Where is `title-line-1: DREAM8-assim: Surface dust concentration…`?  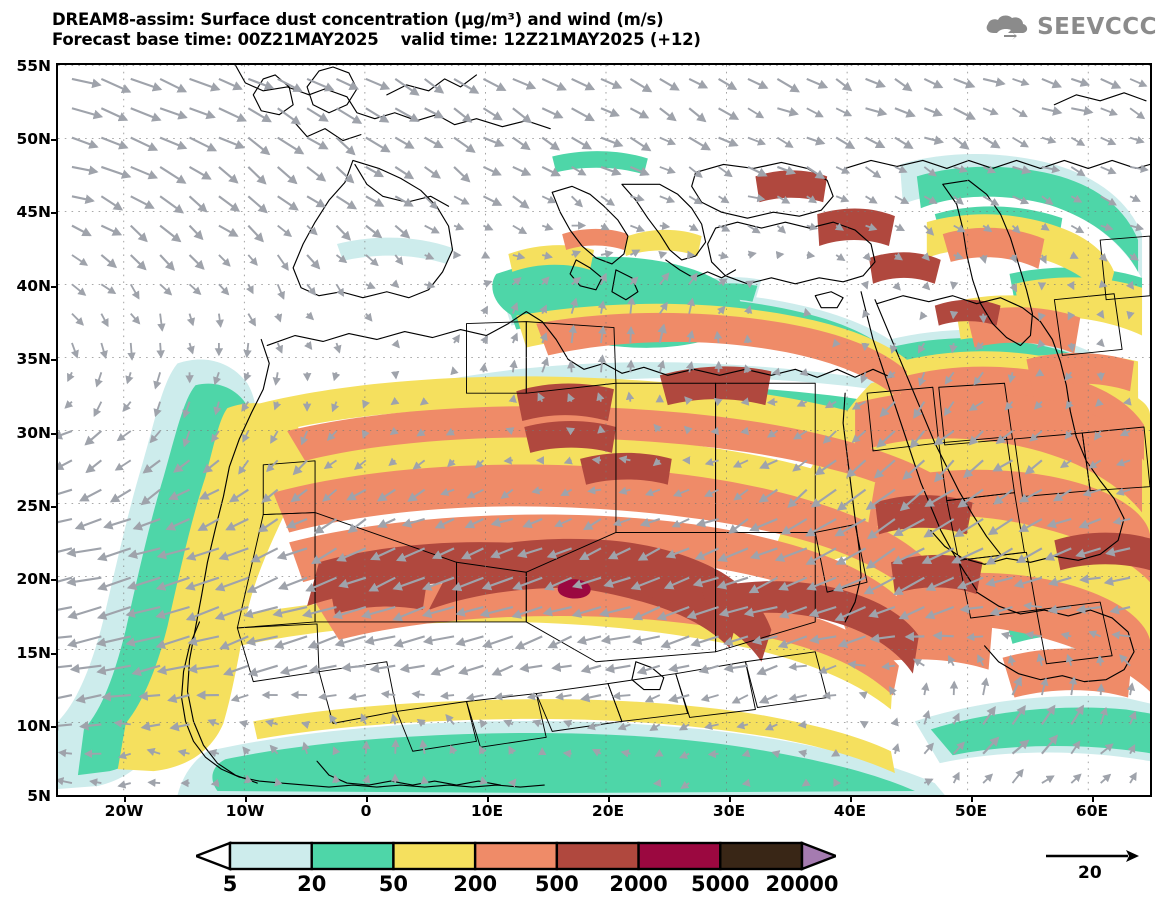
title-line-1: DREAM8-assim: Surface dust concentration… is located at coordinates (358, 19).